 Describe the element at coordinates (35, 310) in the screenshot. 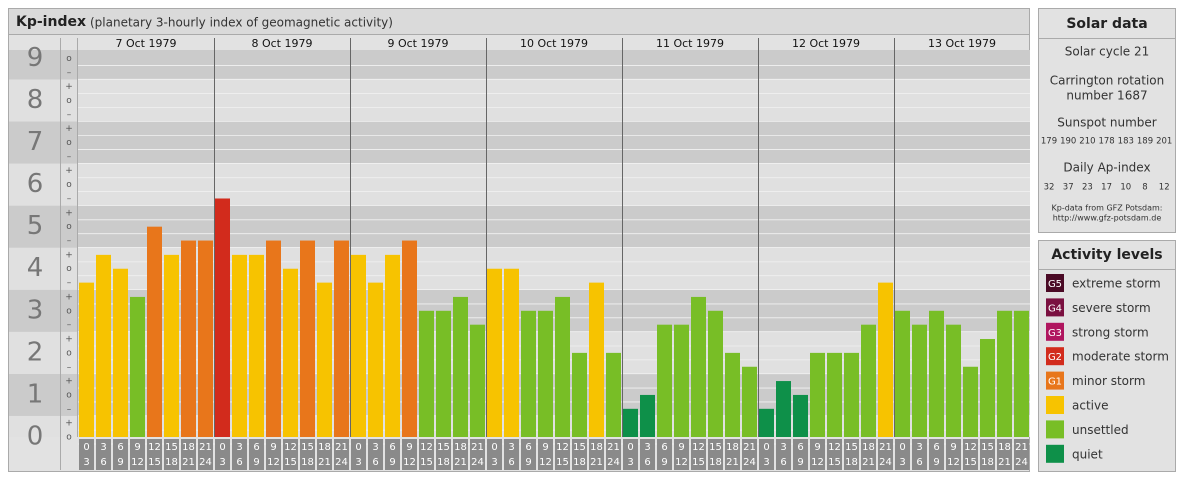

I see `y-tick-label: 3` at that location.